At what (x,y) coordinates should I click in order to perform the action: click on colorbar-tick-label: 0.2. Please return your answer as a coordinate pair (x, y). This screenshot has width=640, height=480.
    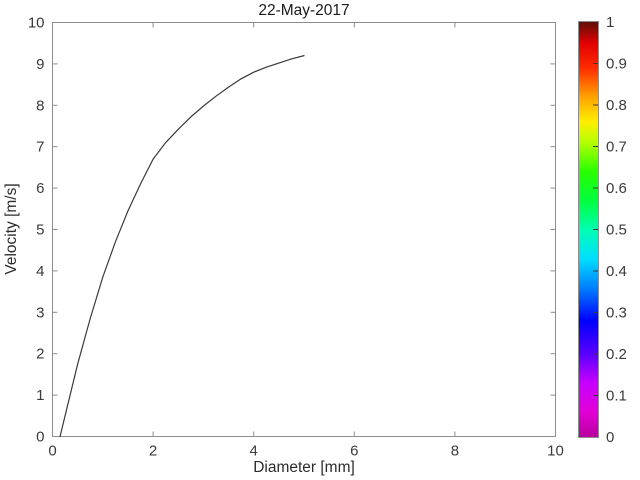
    Looking at the image, I should click on (616, 354).